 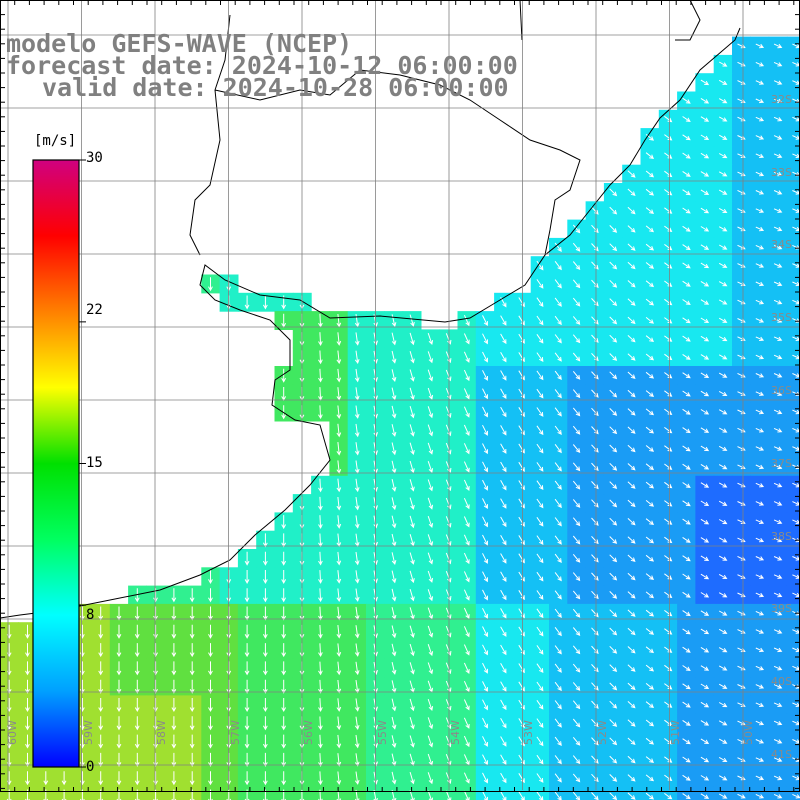 I want to click on lat-label: 36S, so click(x=781, y=390).